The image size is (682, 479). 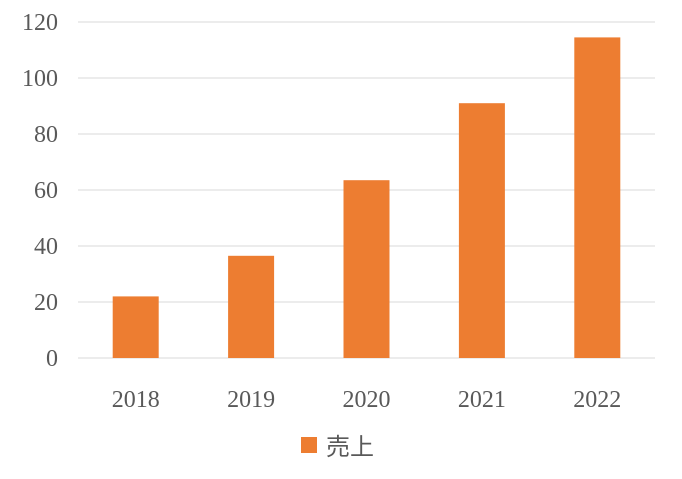 What do you see at coordinates (597, 198) in the screenshot?
I see `bar-2022` at bounding box center [597, 198].